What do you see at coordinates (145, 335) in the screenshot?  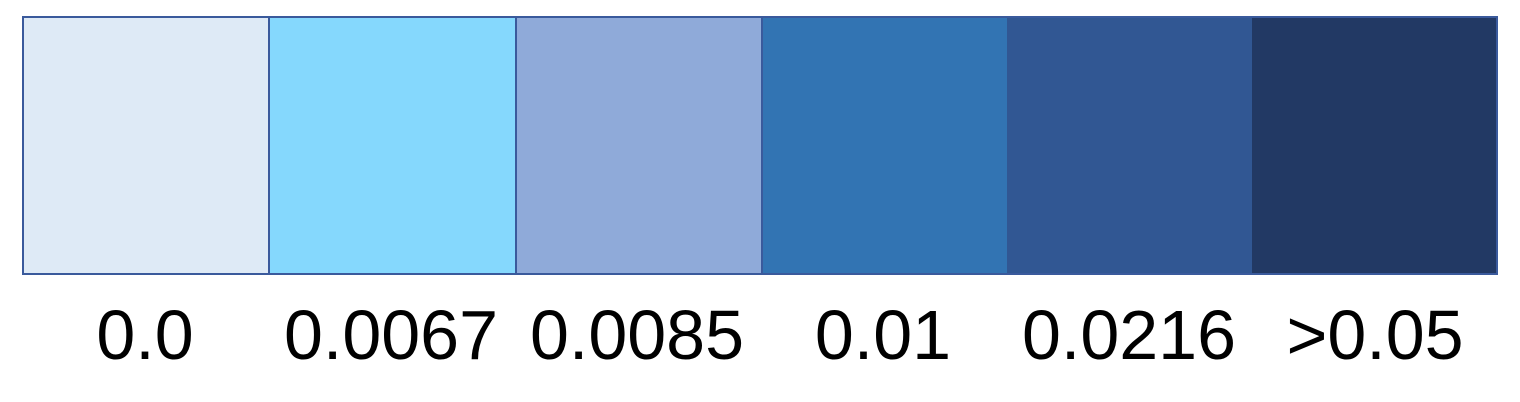 I see `legend-label-bin-1: 0.0` at bounding box center [145, 335].